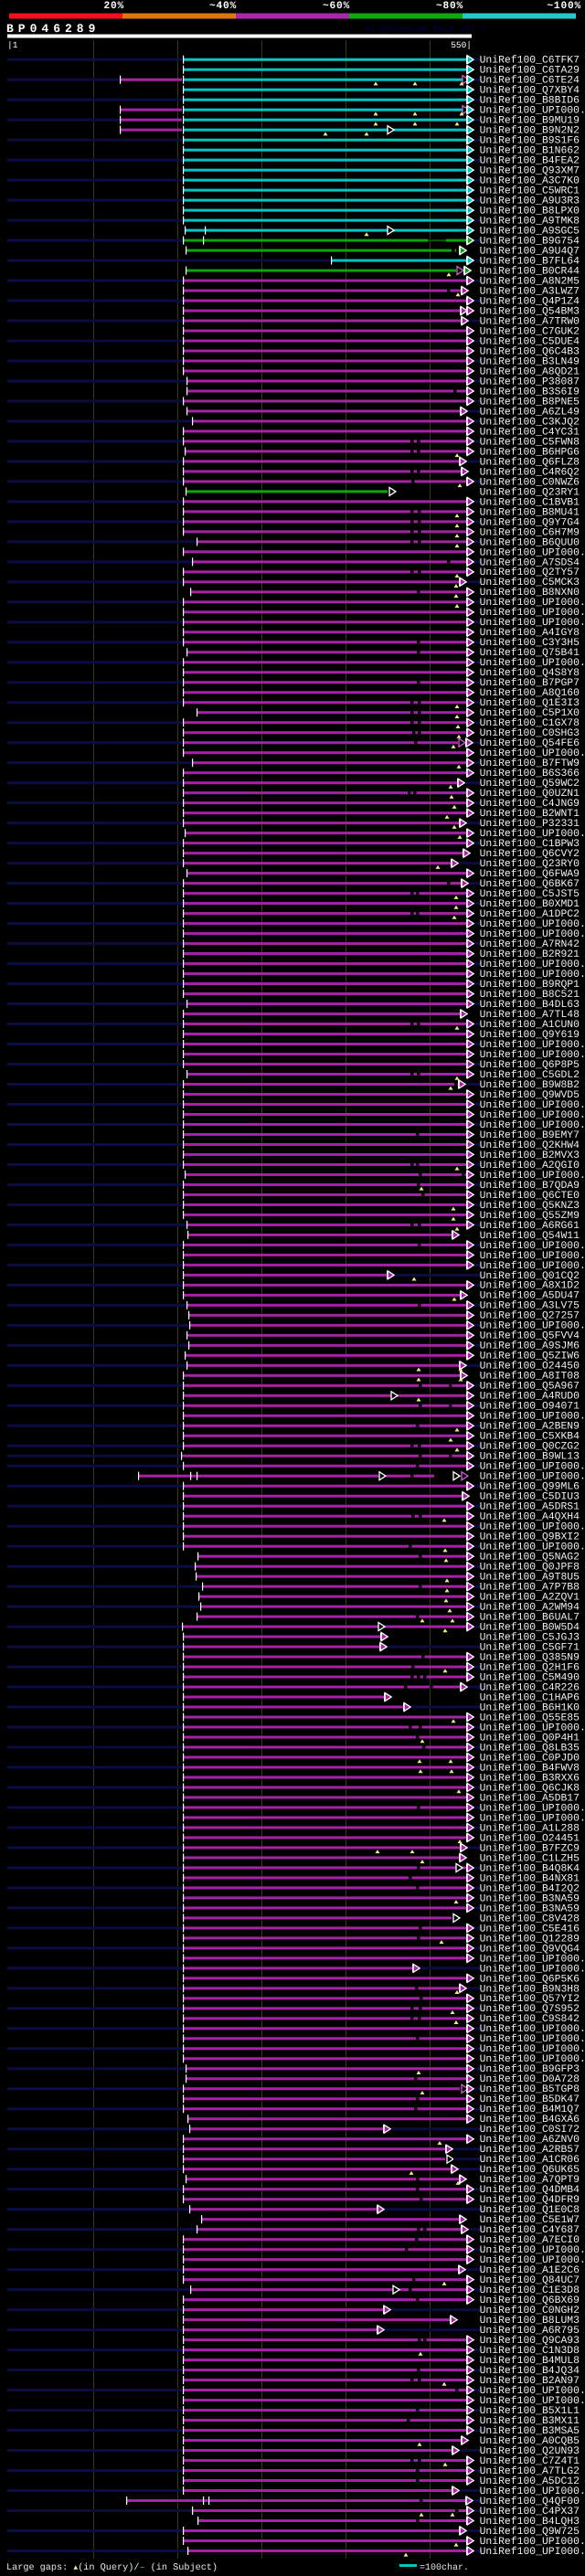 The height and width of the screenshot is (2576, 585). Describe the element at coordinates (530, 1206) in the screenshot. I see `svg-text: UniRef100_Q5KNZ3` at that location.